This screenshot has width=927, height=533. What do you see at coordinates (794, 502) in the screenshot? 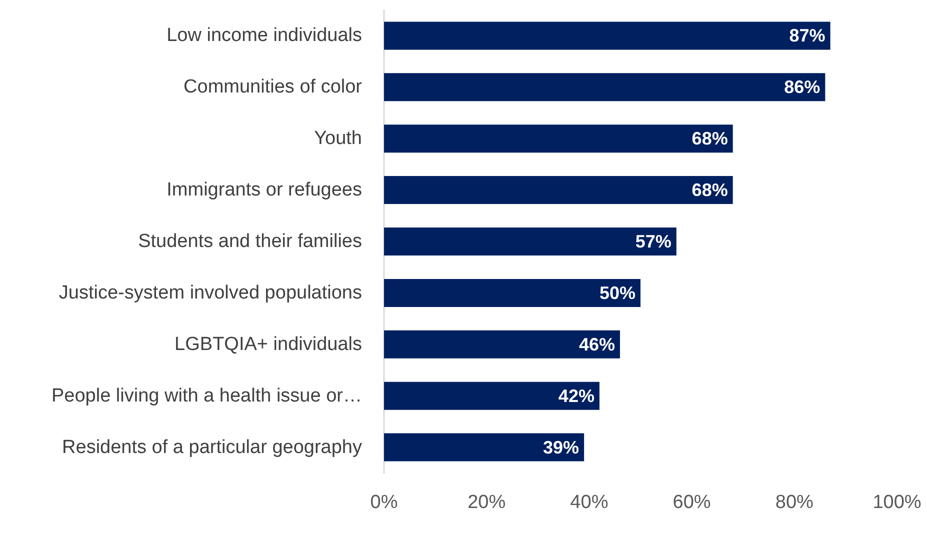
I see `x-tick-label: 80%` at bounding box center [794, 502].